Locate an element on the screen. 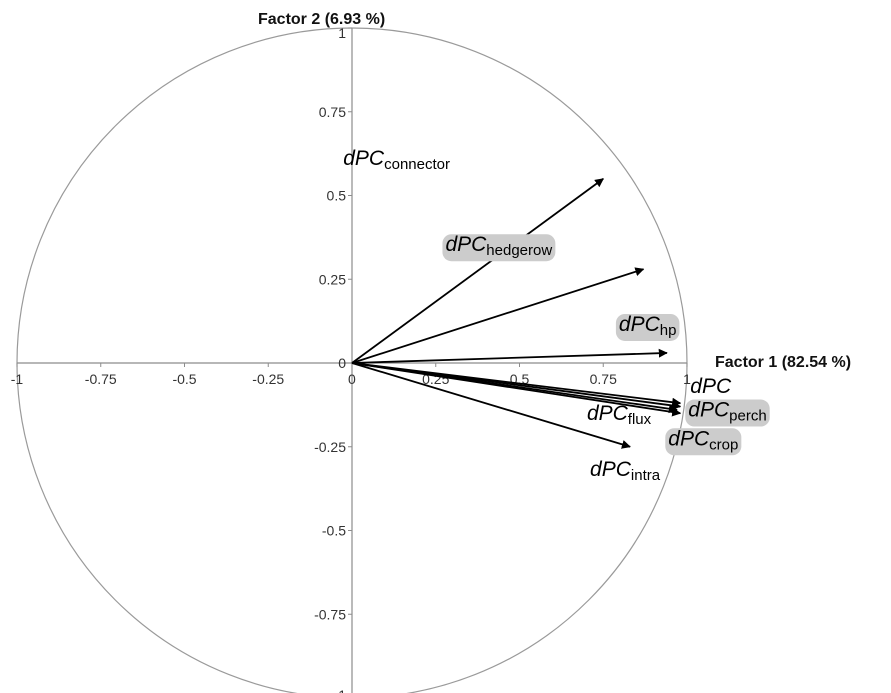 The width and height of the screenshot is (891, 693). y-tick-label: 1 is located at coordinates (342, 33).